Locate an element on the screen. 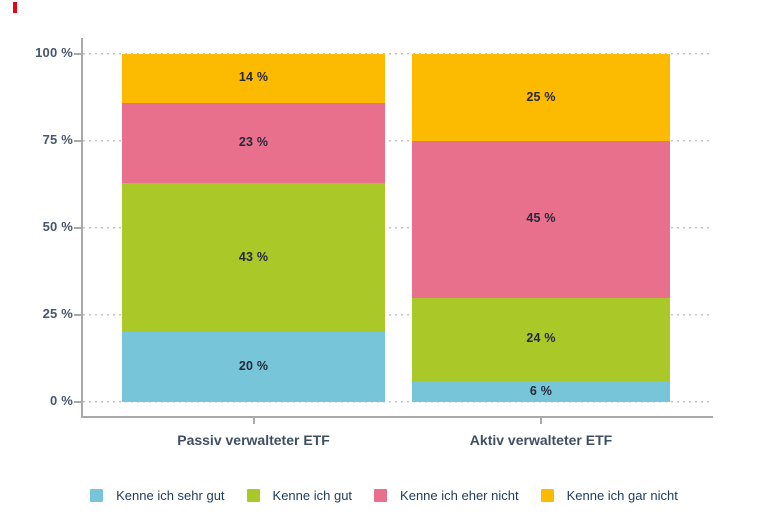 The image size is (768, 522). y-tick-label: 75 % is located at coordinates (57, 139).